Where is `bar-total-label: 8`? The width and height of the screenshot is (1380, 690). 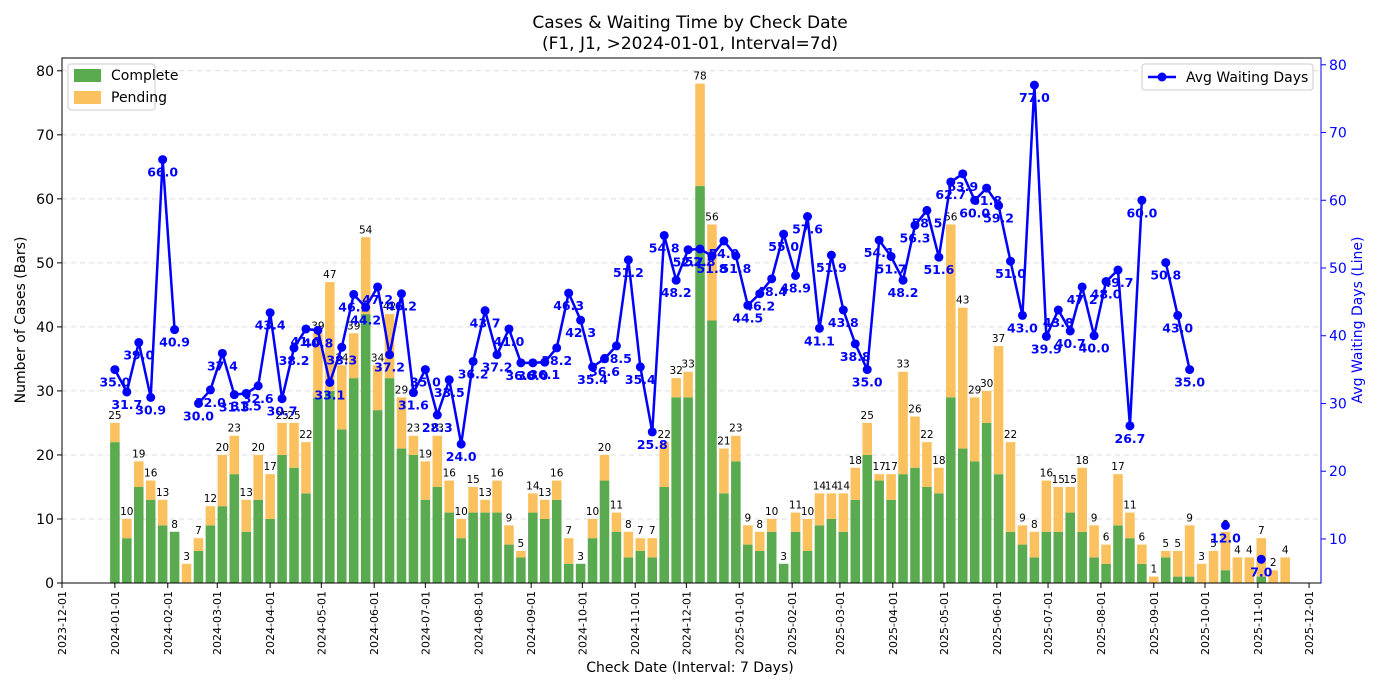 bar-total-label: 8 is located at coordinates (628, 525).